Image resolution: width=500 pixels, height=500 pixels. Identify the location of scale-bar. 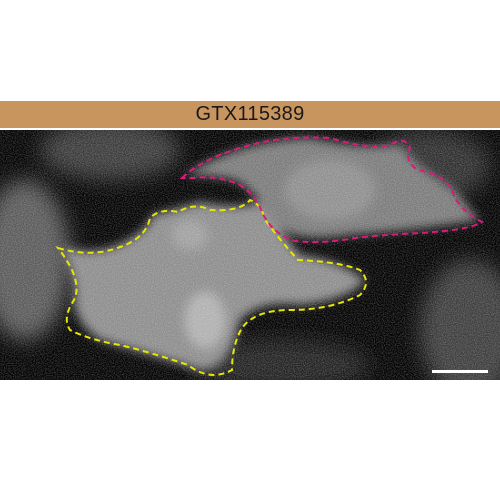
(460, 371).